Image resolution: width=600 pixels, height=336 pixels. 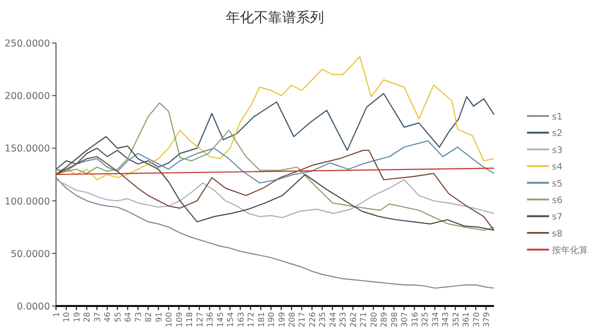 What do you see at coordinates (435, 320) in the screenshot?
I see `x-tick-label: 334` at bounding box center [435, 320].